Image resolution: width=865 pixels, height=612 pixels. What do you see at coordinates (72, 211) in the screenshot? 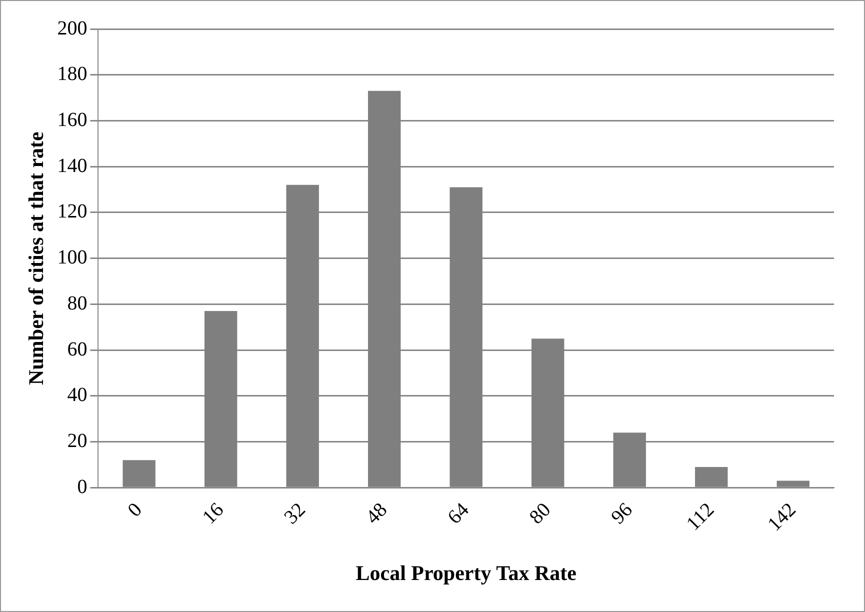
I see `y-tick-label: 120` at bounding box center [72, 211].